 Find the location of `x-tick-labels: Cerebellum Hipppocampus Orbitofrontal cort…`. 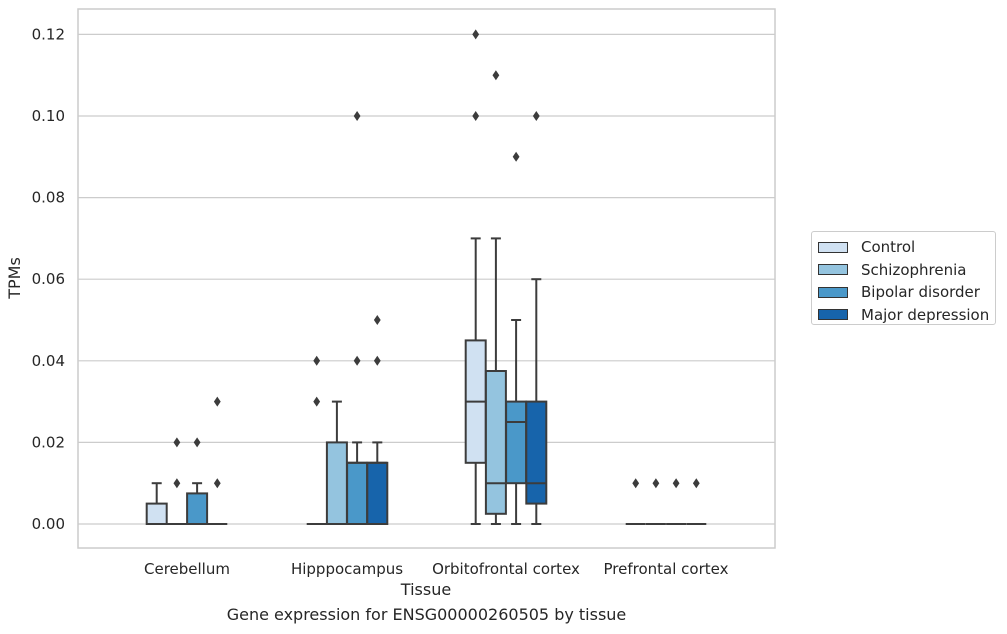

x-tick-labels: Cerebellum Hipppocampus Orbitofrontal cort… is located at coordinates (436, 569).